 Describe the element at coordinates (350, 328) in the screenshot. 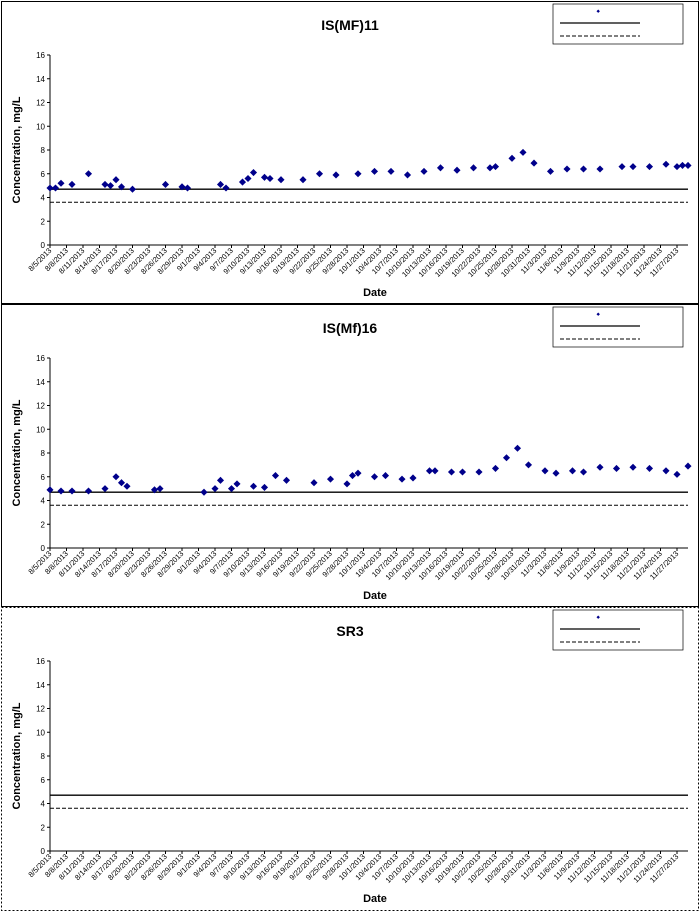

I see `chart-title: IS(Mf)16` at that location.